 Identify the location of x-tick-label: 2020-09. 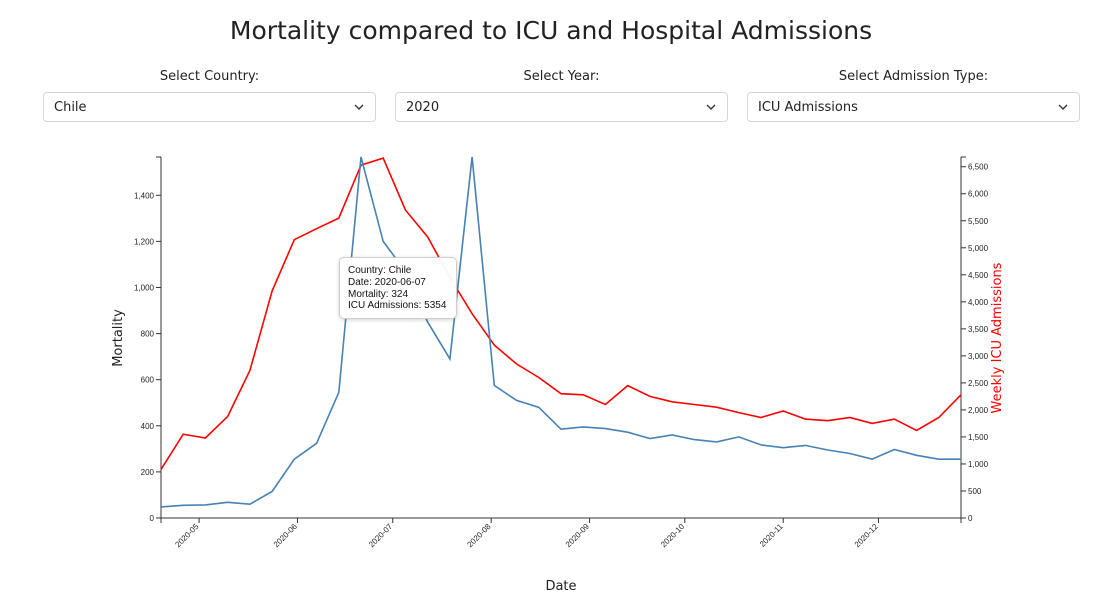
(578, 536).